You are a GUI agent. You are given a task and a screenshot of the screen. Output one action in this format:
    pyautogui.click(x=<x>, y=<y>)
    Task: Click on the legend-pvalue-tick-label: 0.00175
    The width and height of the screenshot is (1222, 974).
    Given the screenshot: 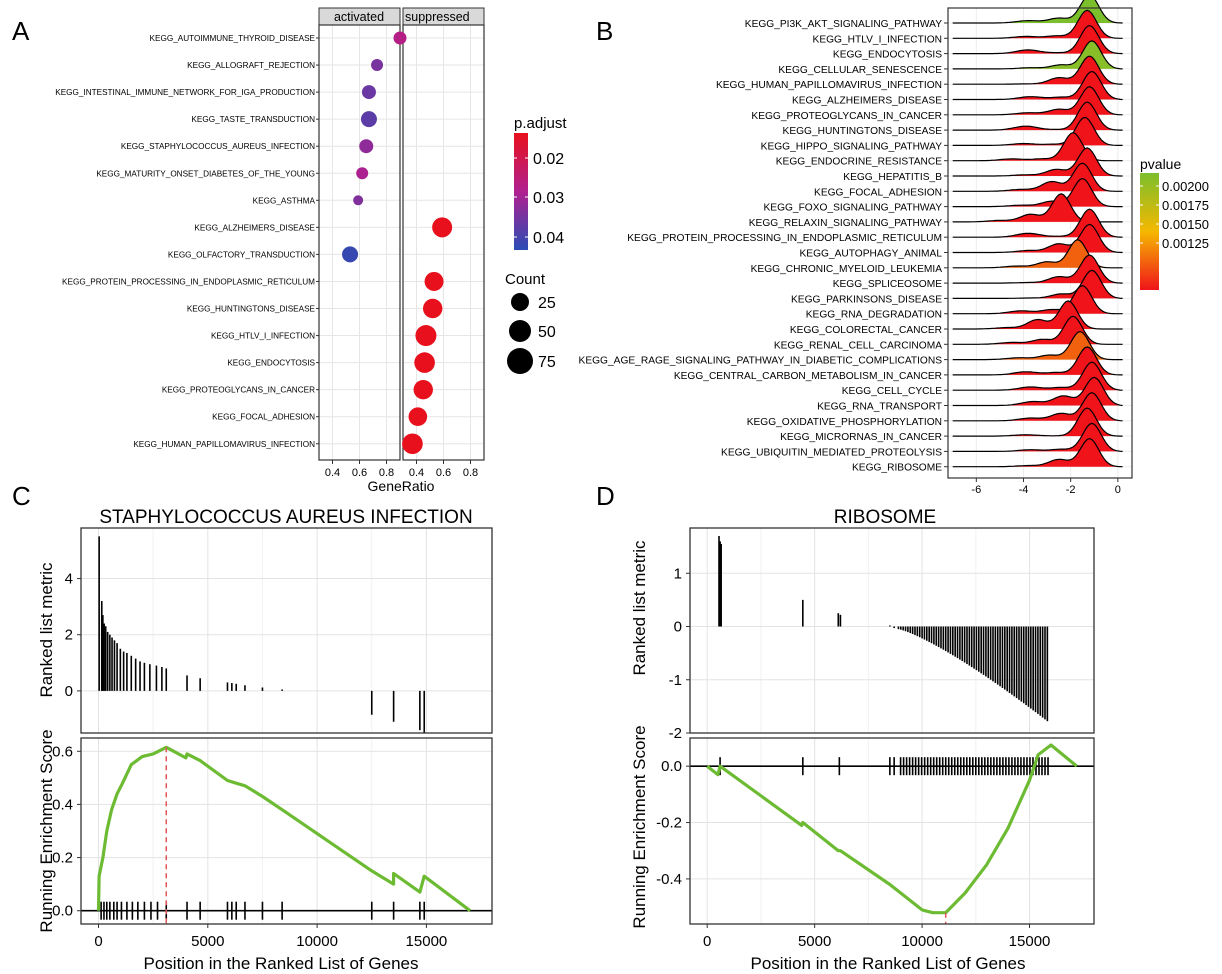 What is the action you would take?
    pyautogui.click(x=1185, y=205)
    